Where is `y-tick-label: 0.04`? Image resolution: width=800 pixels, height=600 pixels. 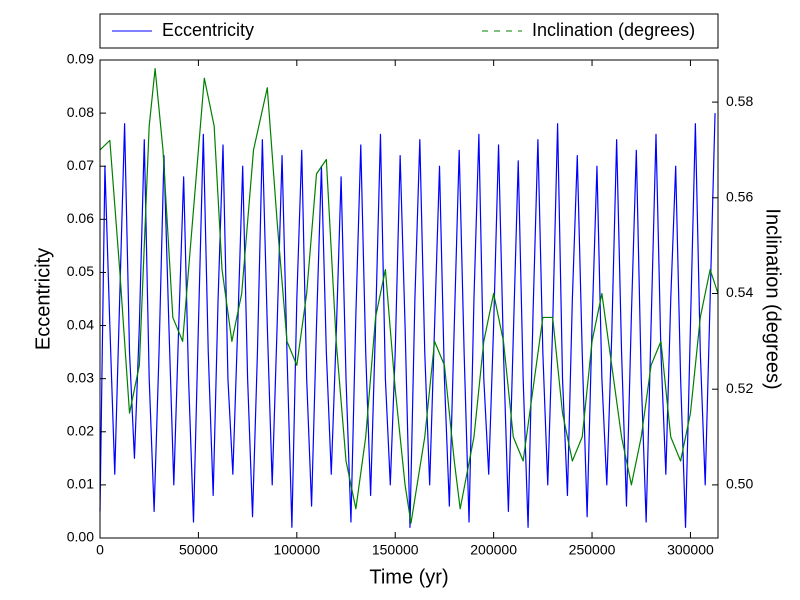
y-tick-label: 0.04 is located at coordinates (80, 324).